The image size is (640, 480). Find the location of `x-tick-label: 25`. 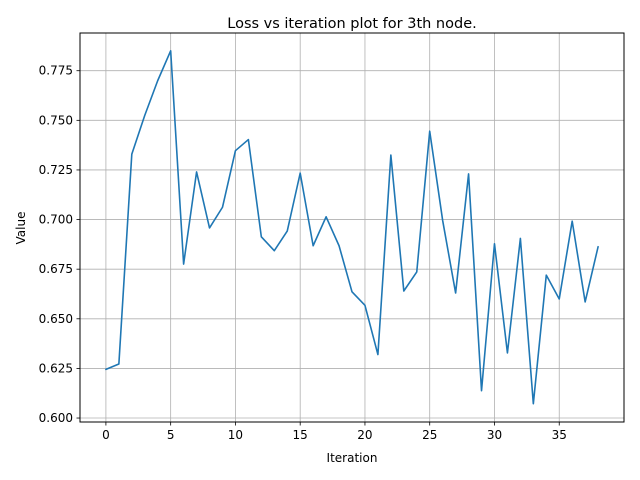

x-tick-label: 25 is located at coordinates (429, 435).